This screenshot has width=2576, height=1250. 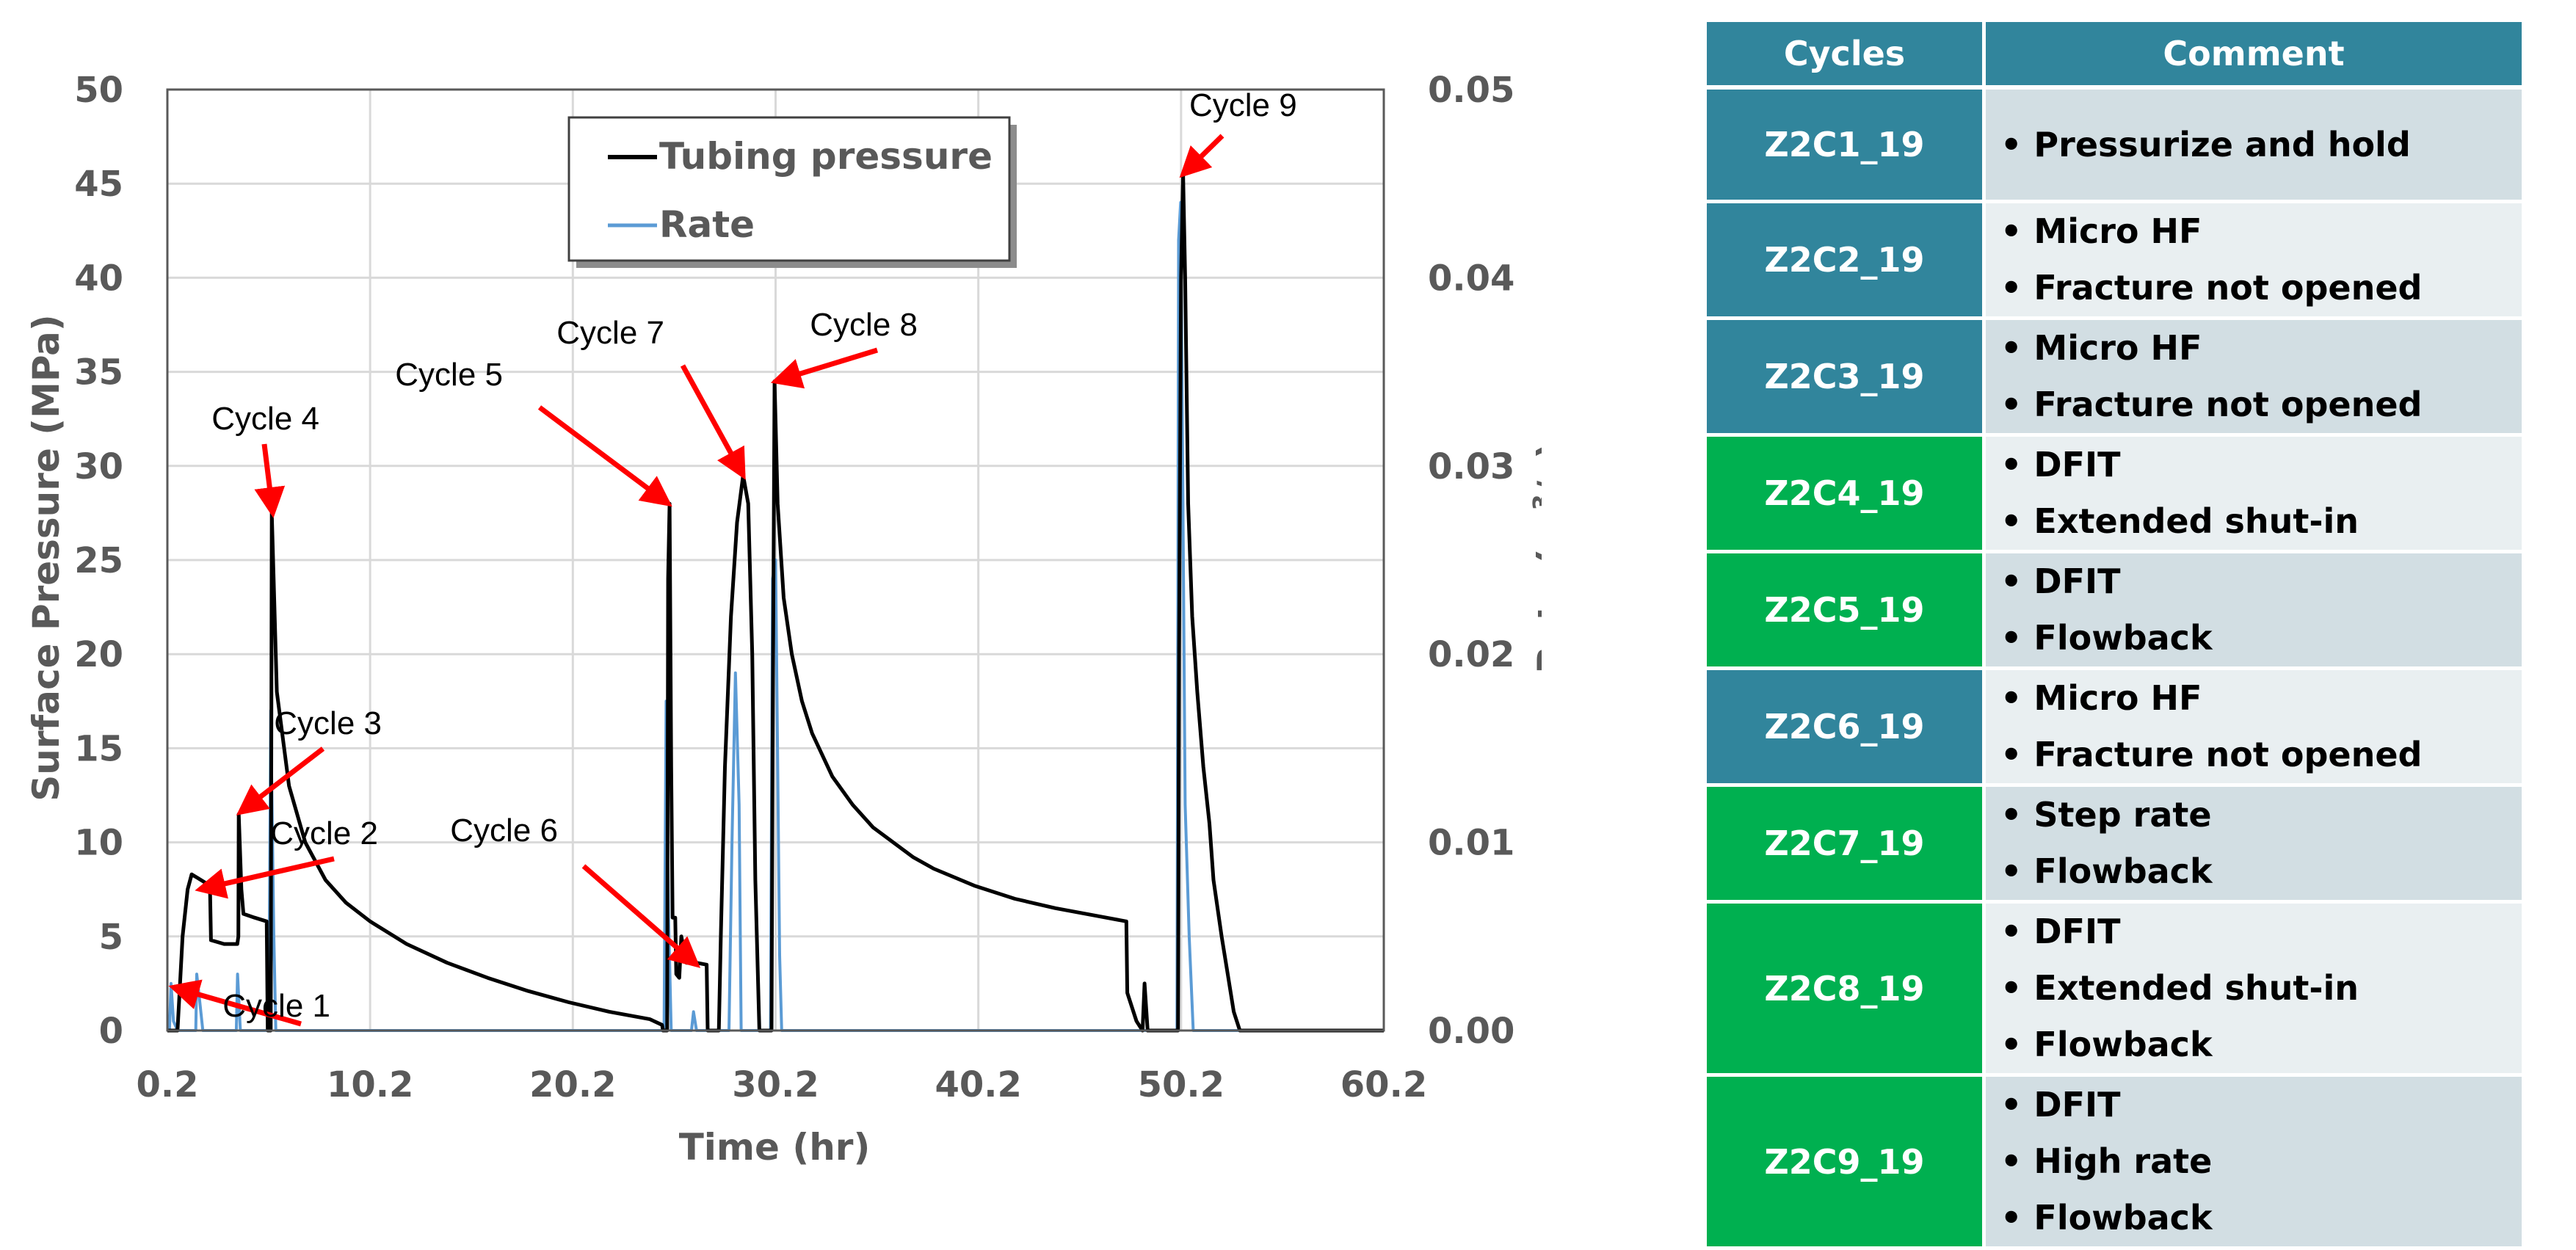 What do you see at coordinates (2261, 815) in the screenshot?
I see `comment-bullet: Step rate` at bounding box center [2261, 815].